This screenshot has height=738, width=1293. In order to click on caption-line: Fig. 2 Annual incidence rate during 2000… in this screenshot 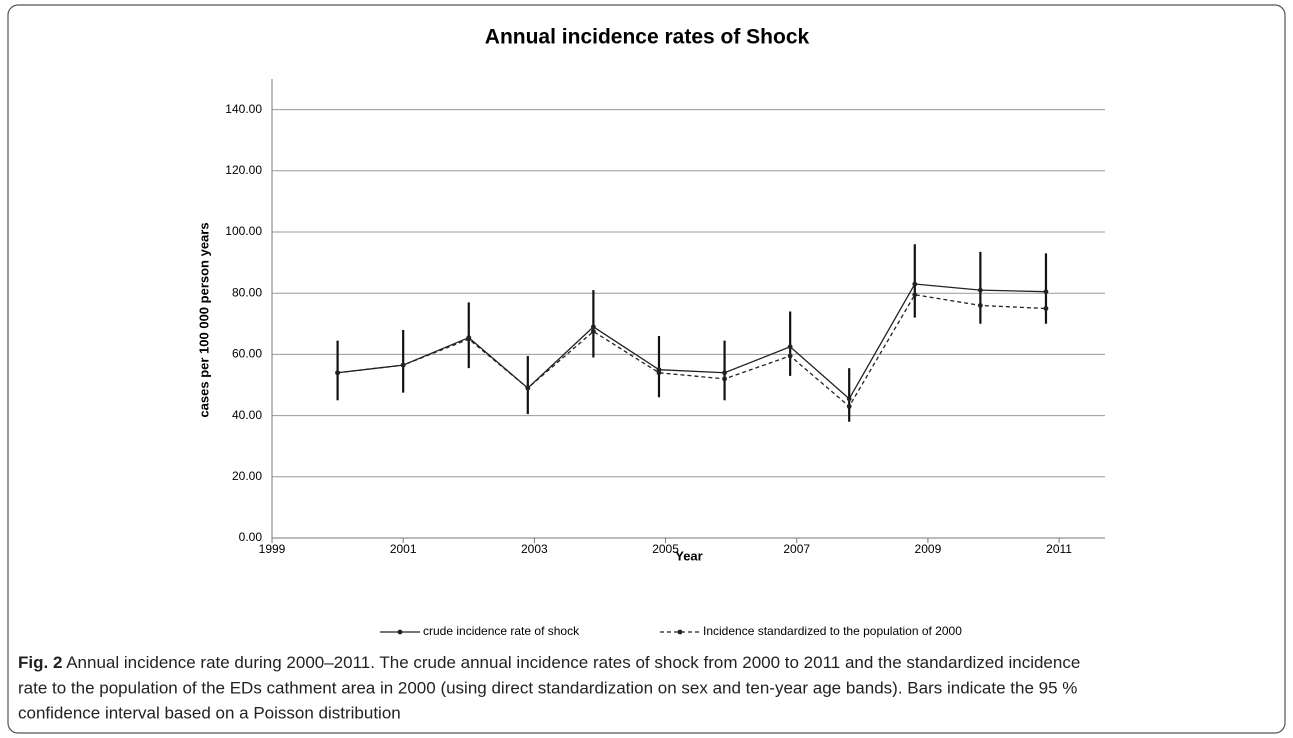, I will do `click(549, 662)`.